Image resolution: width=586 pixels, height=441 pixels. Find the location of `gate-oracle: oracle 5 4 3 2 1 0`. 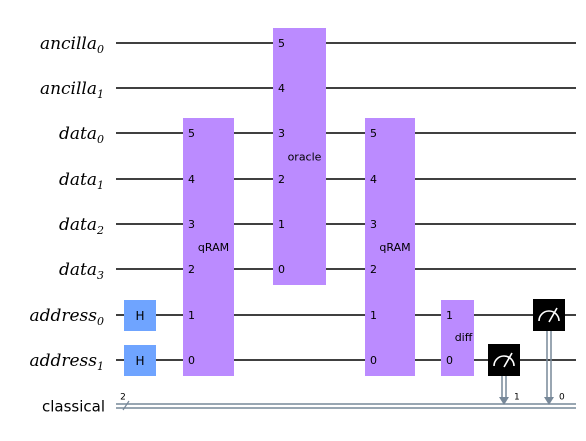

gate-oracle: oracle 5 4 3 2 1 0 is located at coordinates (299, 156).